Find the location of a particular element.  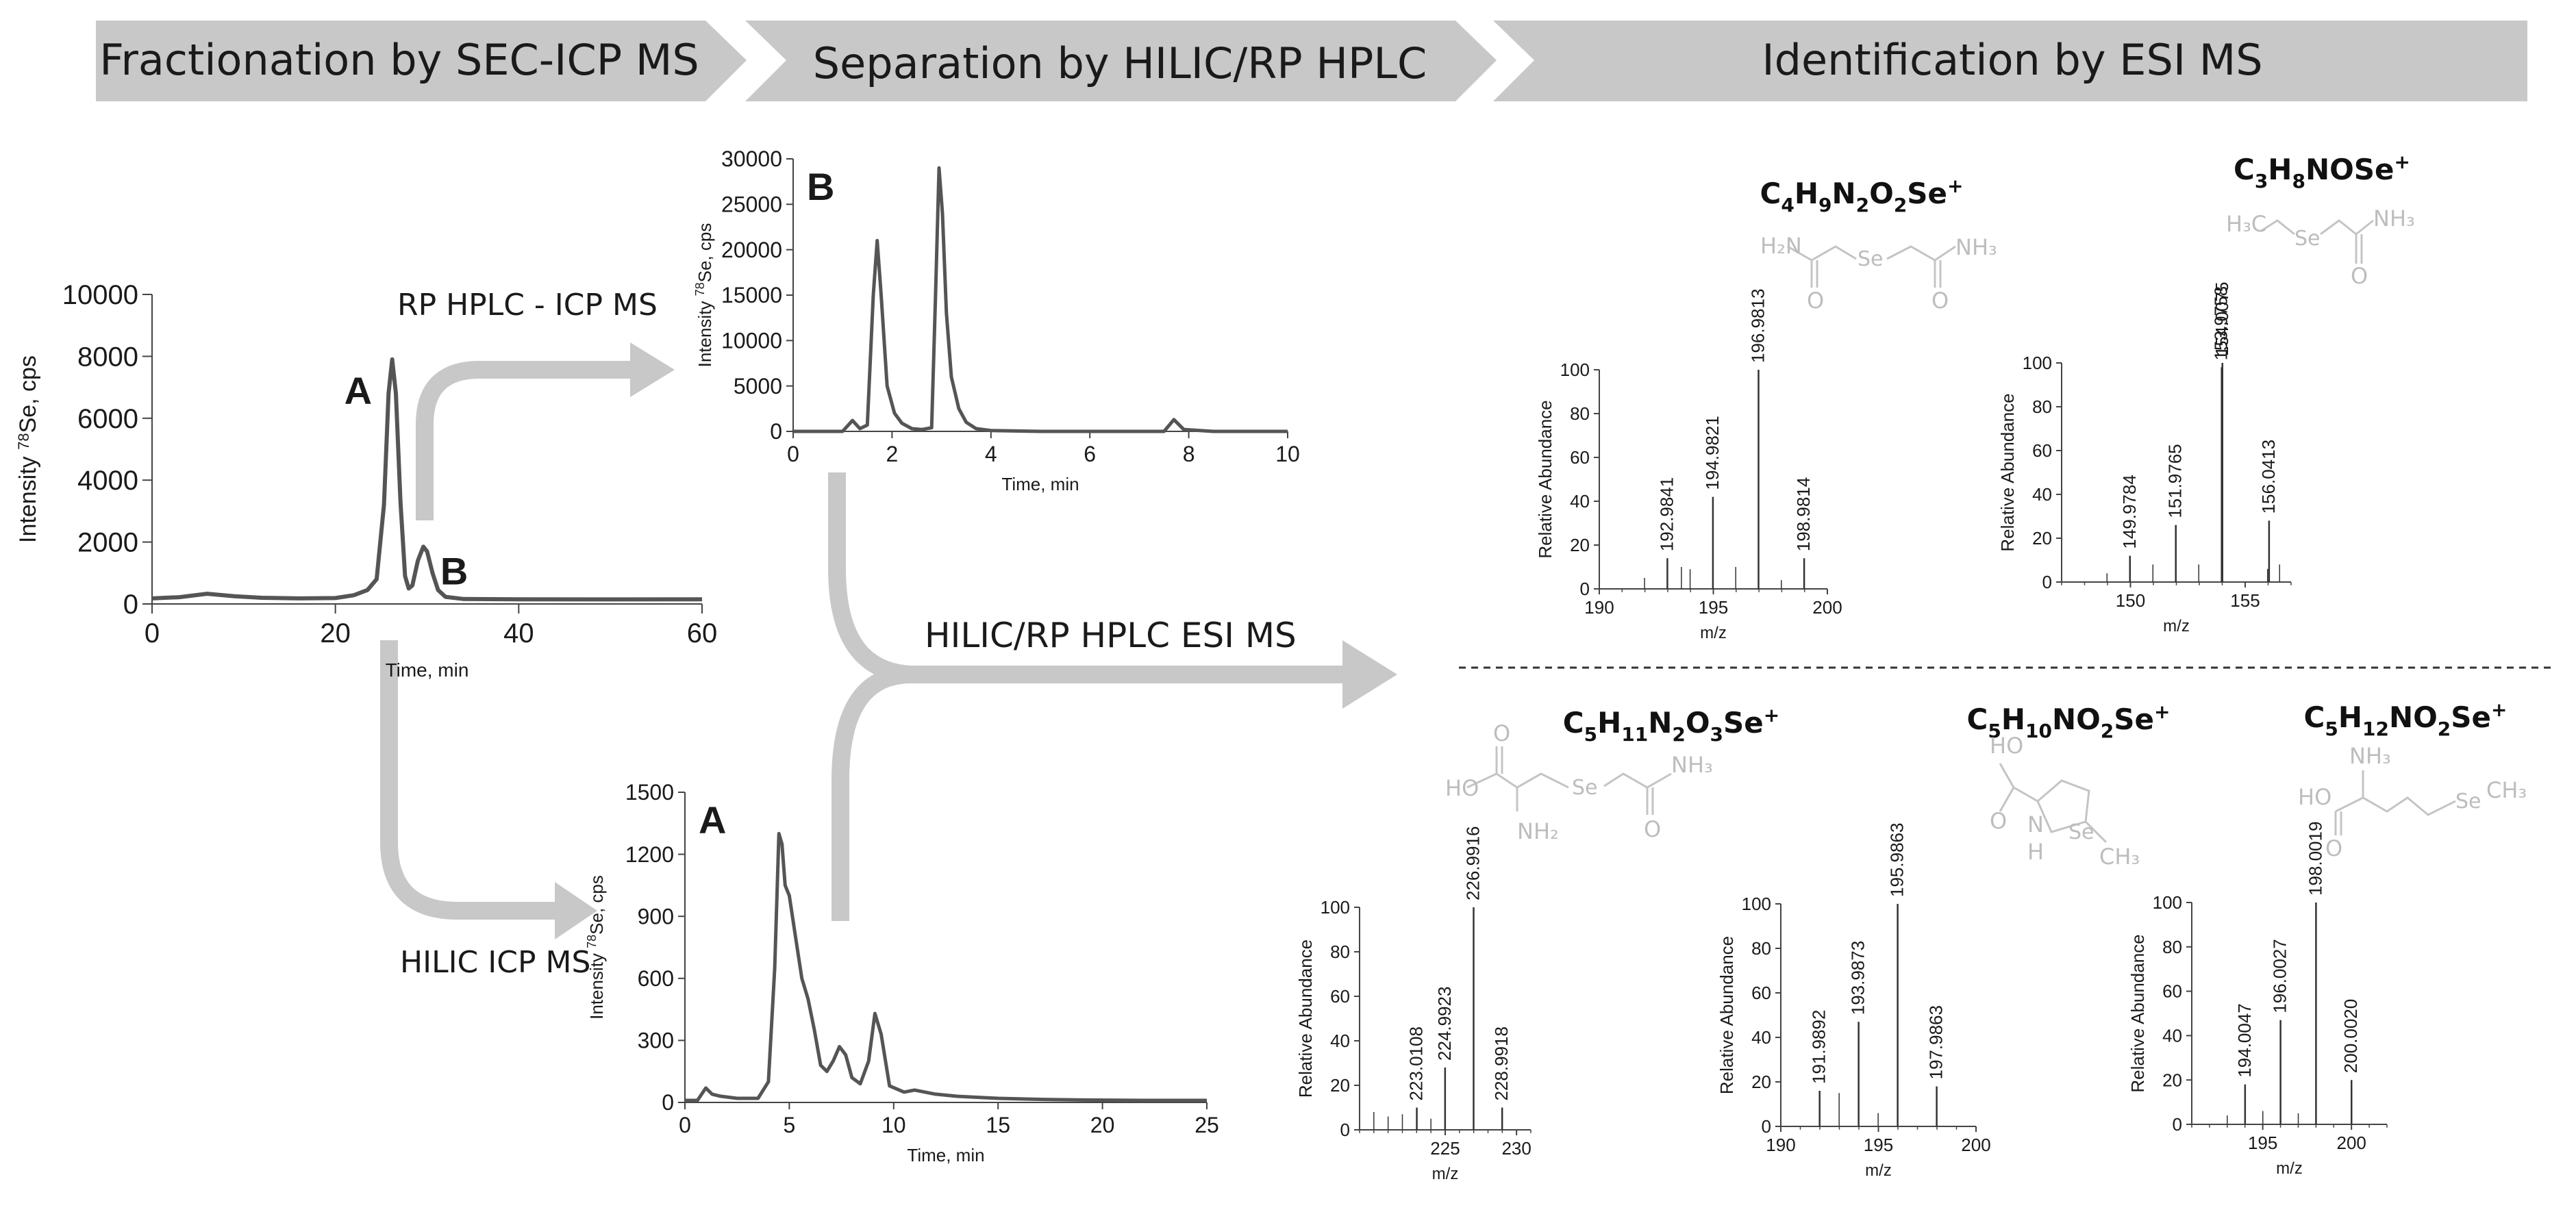

arrow-hilic-head is located at coordinates (576, 910).